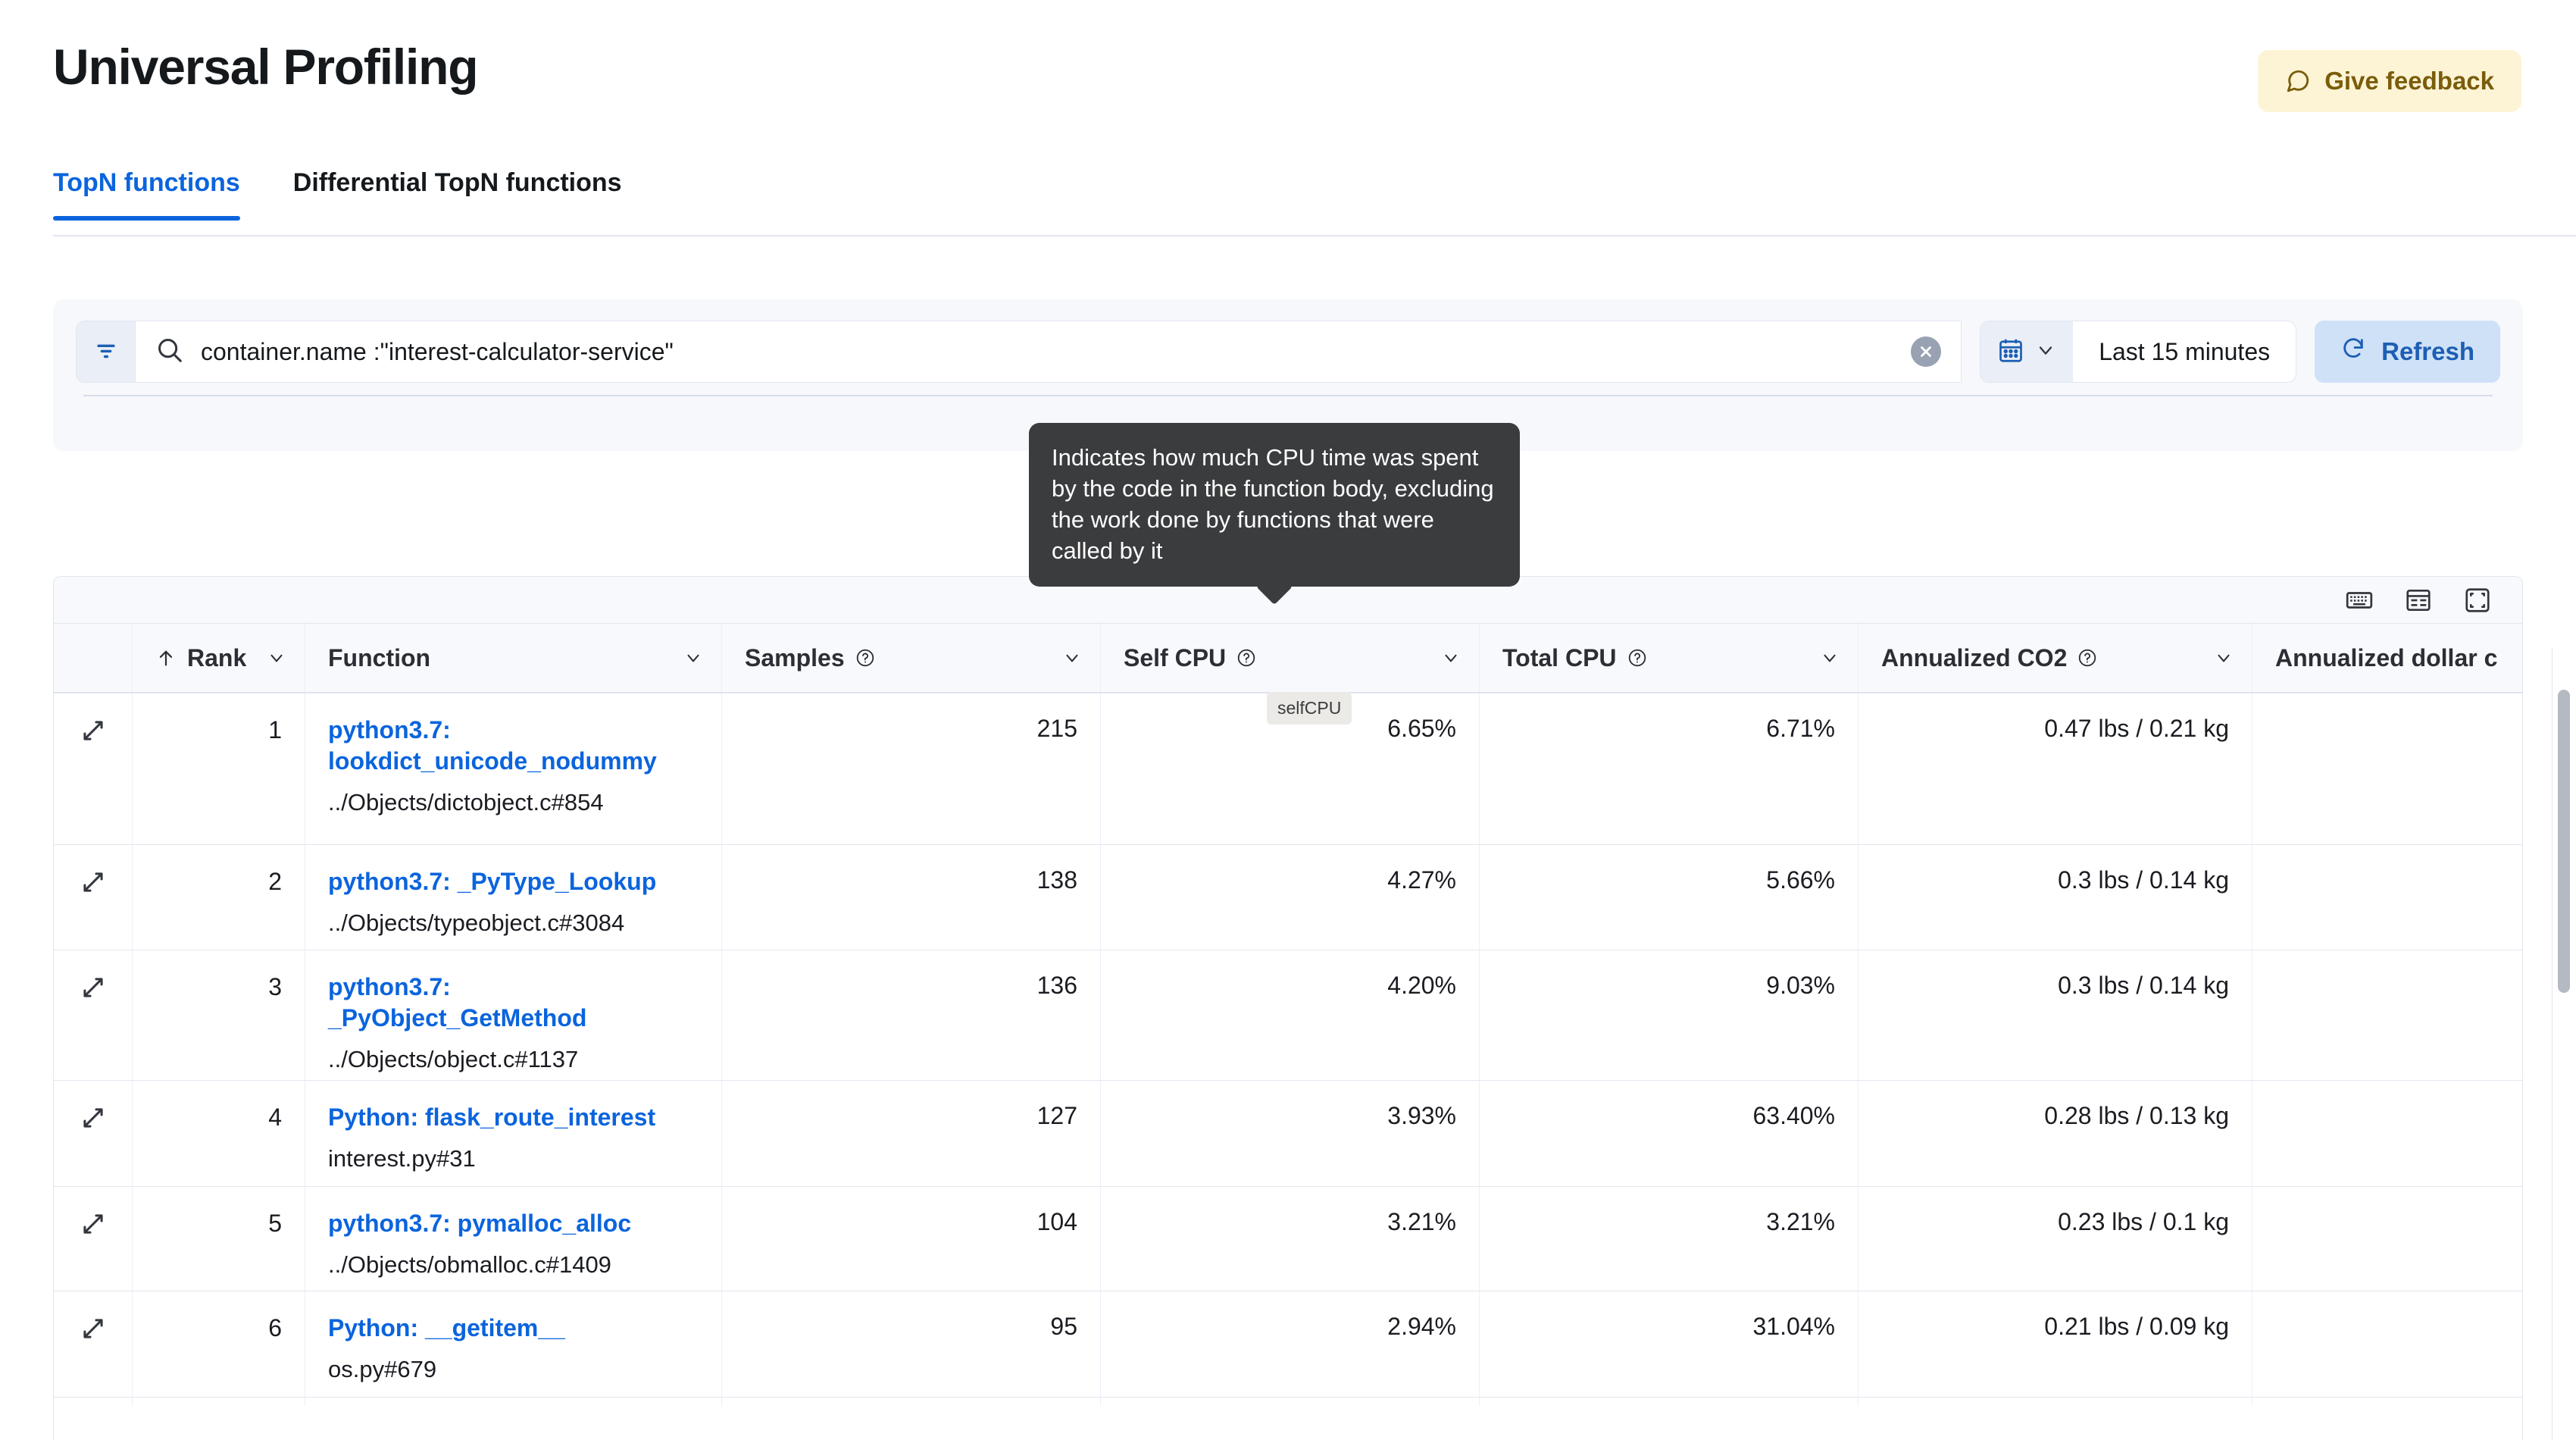 This screenshot has width=2576, height=1440. Describe the element at coordinates (266, 67) in the screenshot. I see `page-title: Universal Profiling` at that location.